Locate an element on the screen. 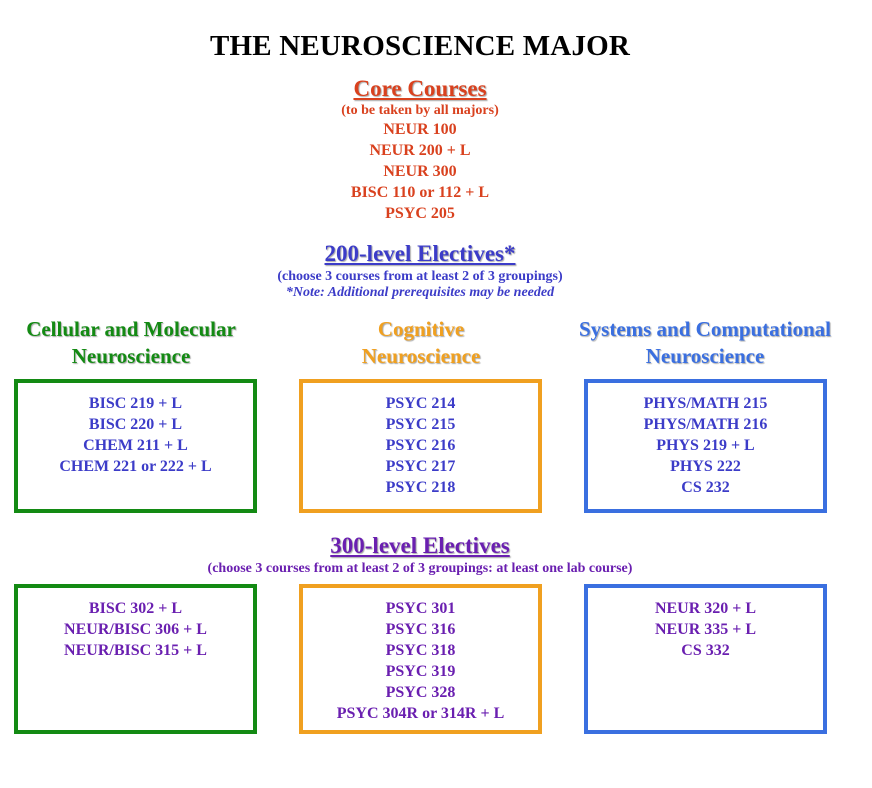  course-item: PHYS 219 + L is located at coordinates (705, 445).